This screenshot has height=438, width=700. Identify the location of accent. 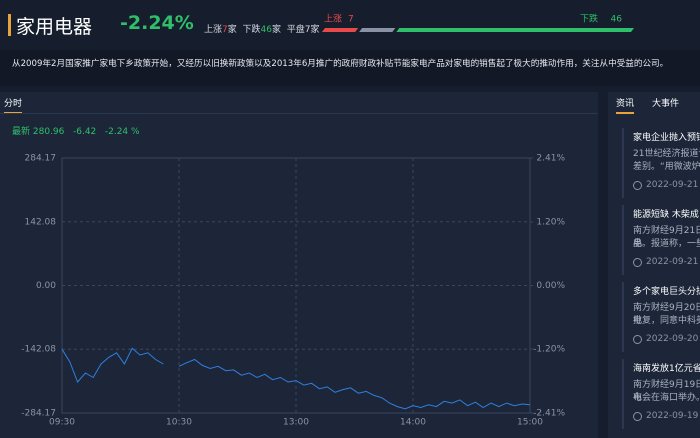
(9, 25).